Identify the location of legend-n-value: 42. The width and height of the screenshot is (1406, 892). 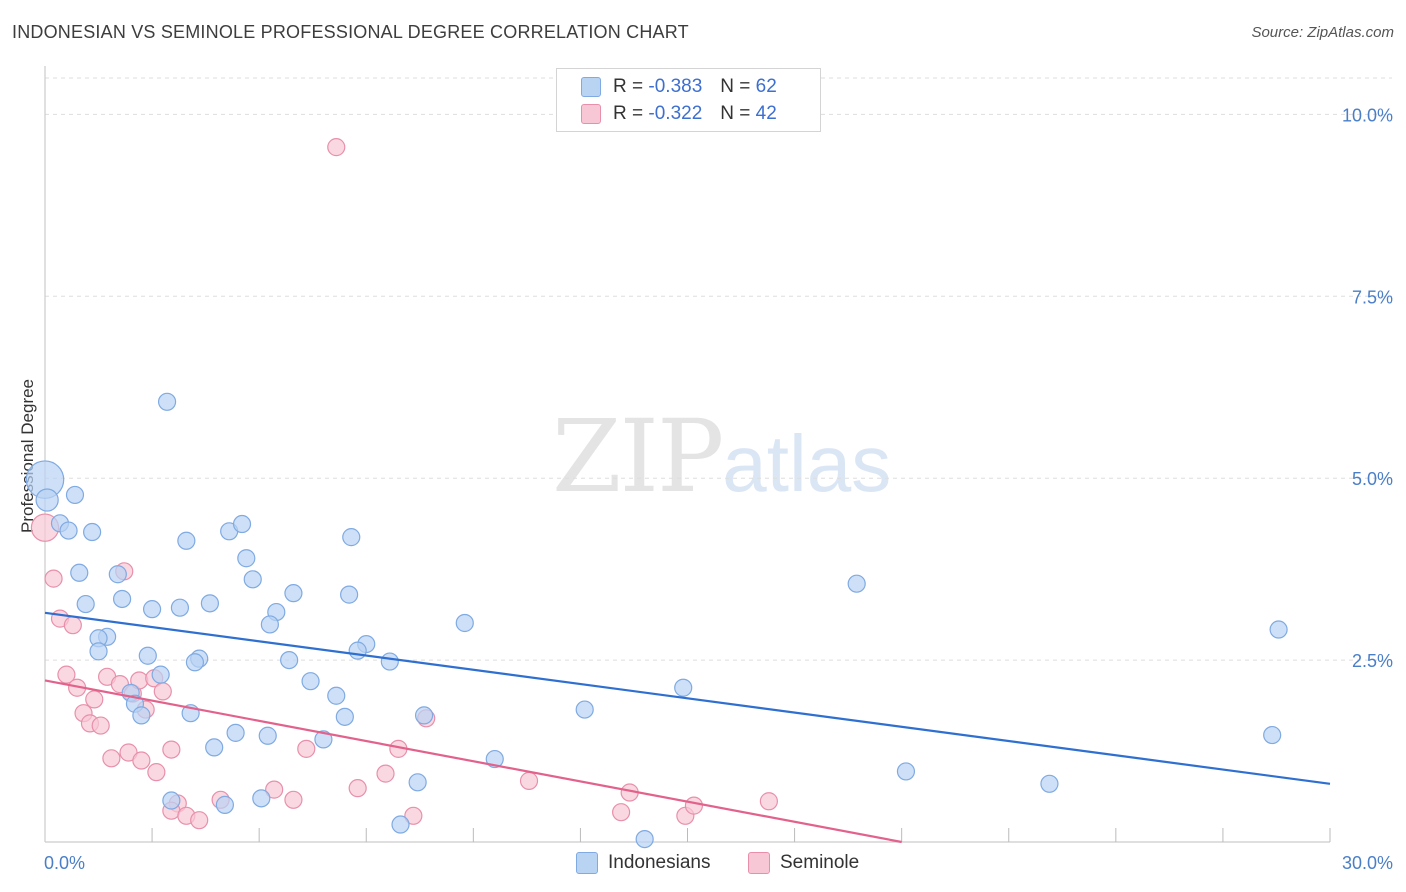
(766, 113).